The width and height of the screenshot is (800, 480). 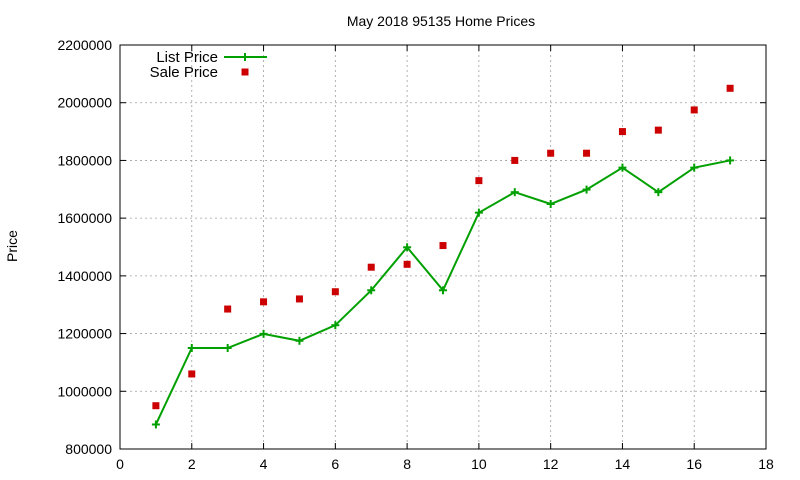 What do you see at coordinates (694, 464) in the screenshot?
I see `x-tick-label: 16` at bounding box center [694, 464].